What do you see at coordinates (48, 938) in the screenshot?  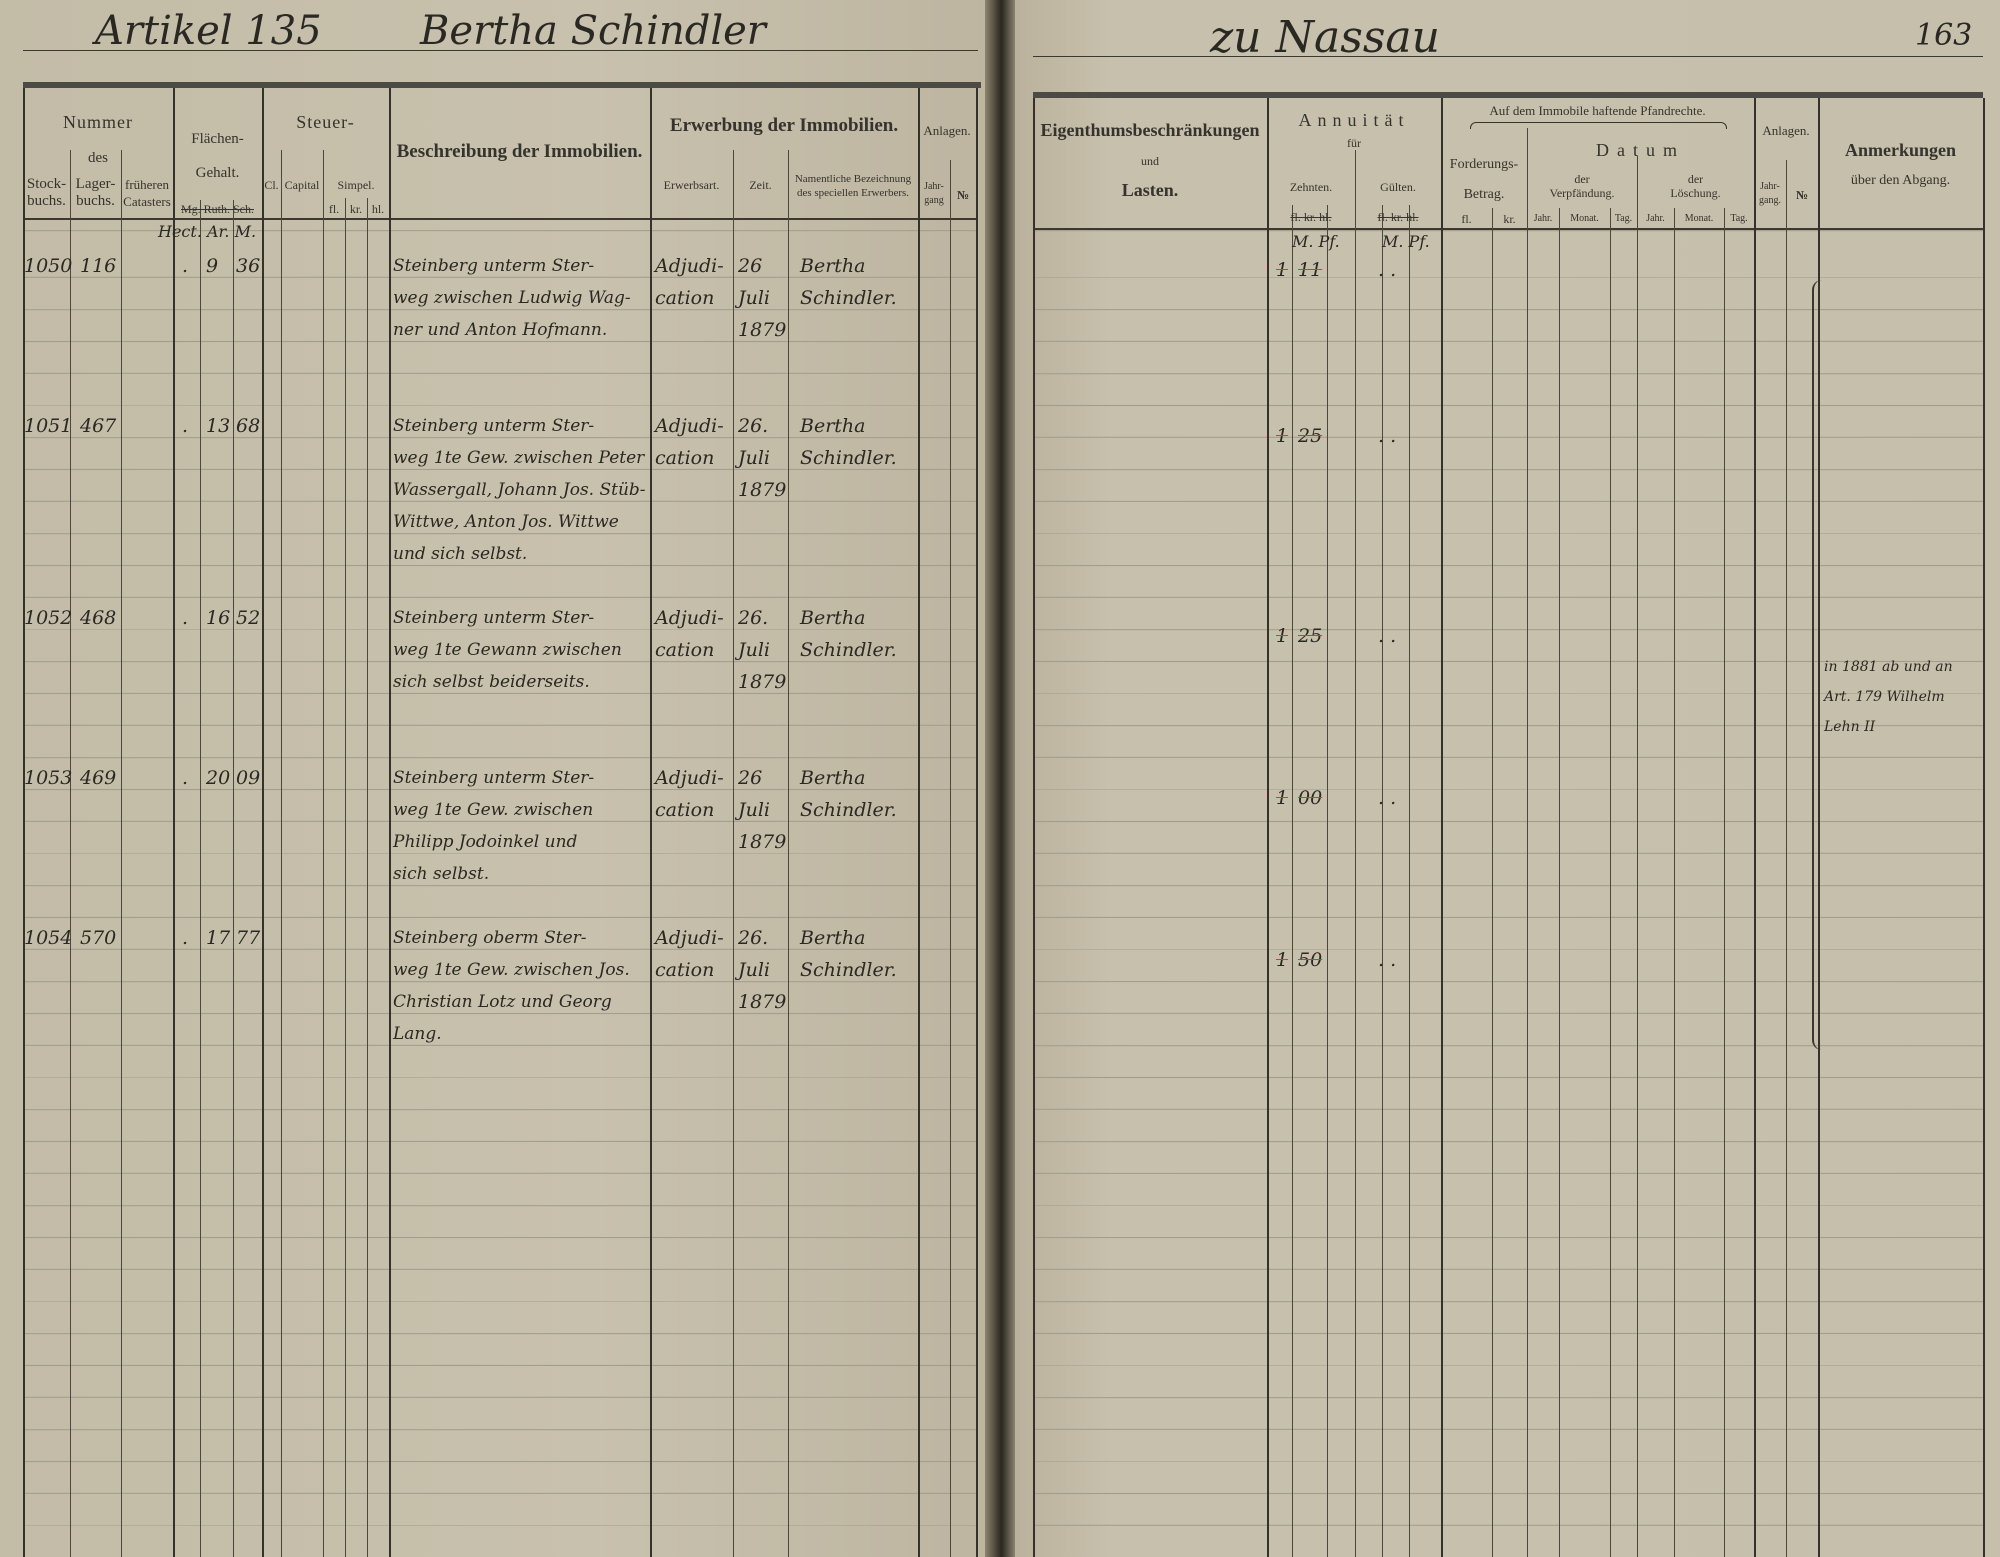 I see `stock-number: 1054` at bounding box center [48, 938].